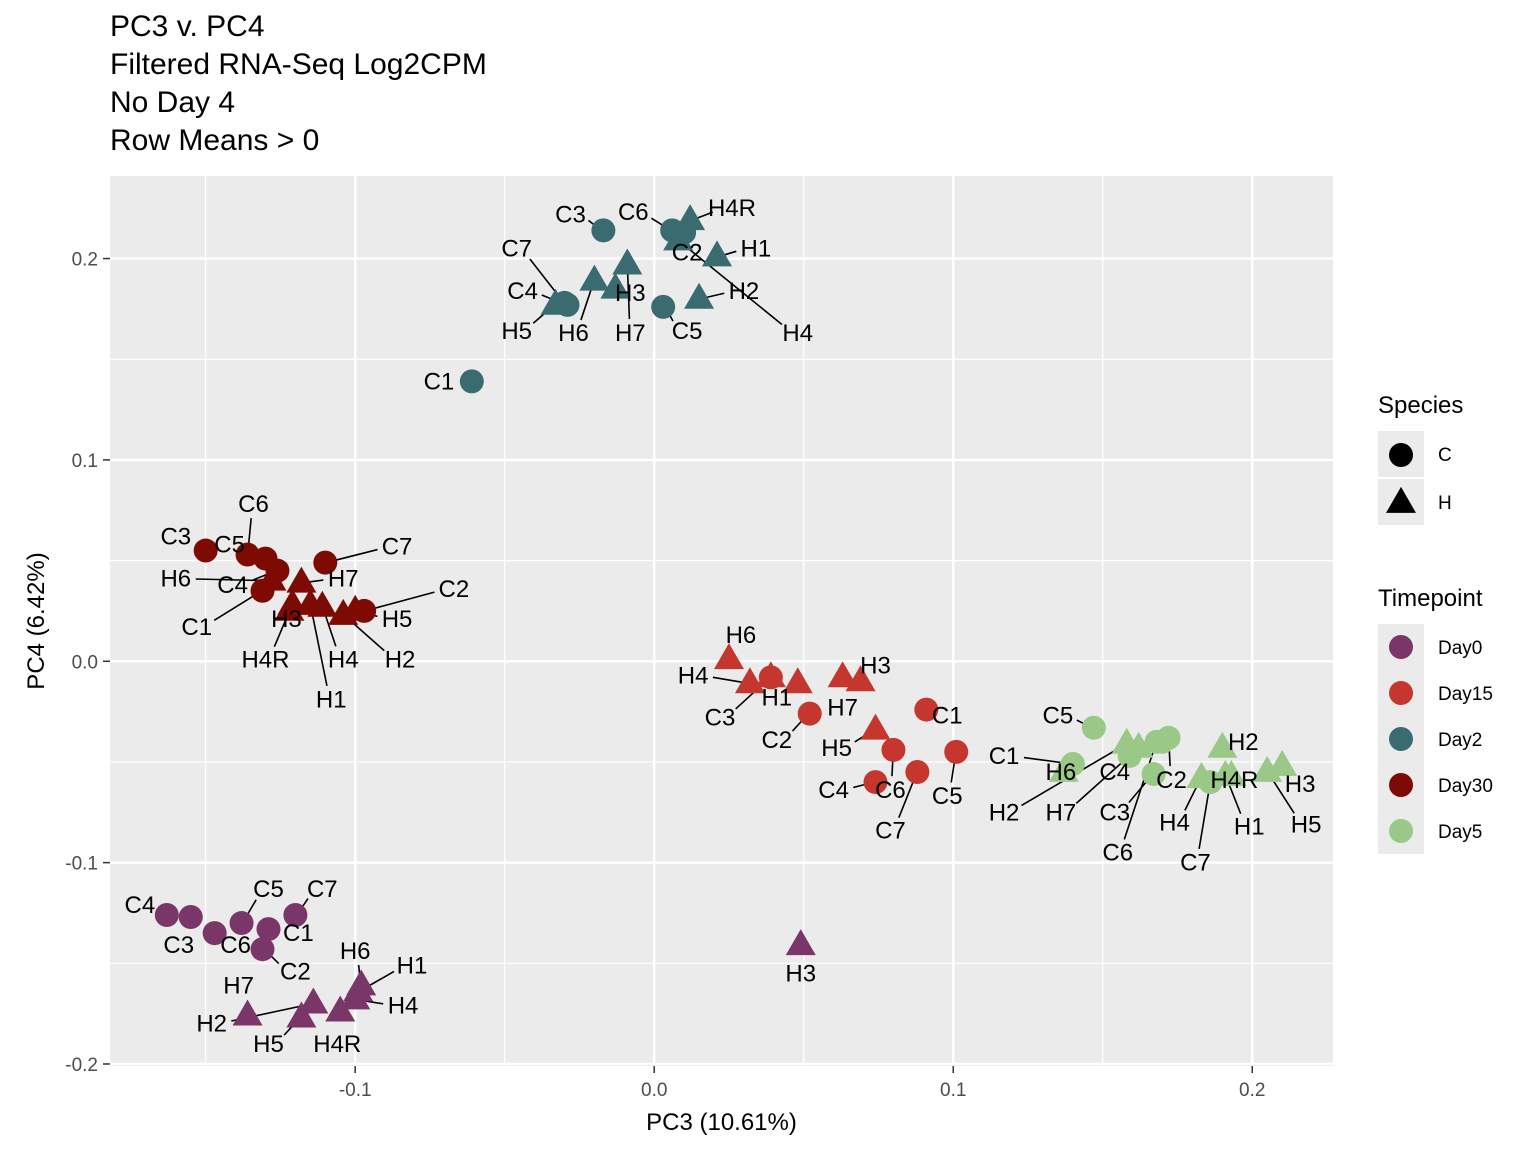 The width and height of the screenshot is (1536, 1152). I want to click on data-point-day30-c3, so click(205, 550).